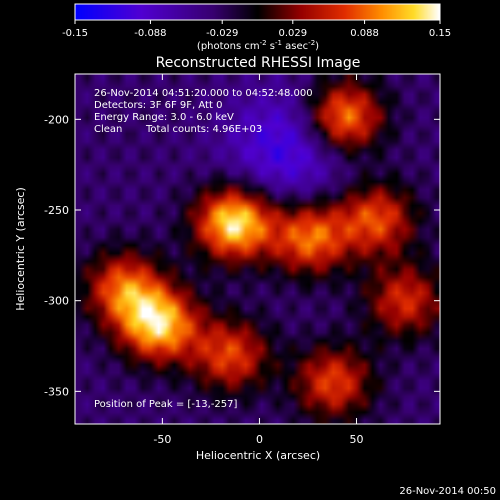  What do you see at coordinates (258, 45) in the screenshot?
I see `colorbar-unit-label: (photons cm-2 s-1 asec-2)` at bounding box center [258, 45].